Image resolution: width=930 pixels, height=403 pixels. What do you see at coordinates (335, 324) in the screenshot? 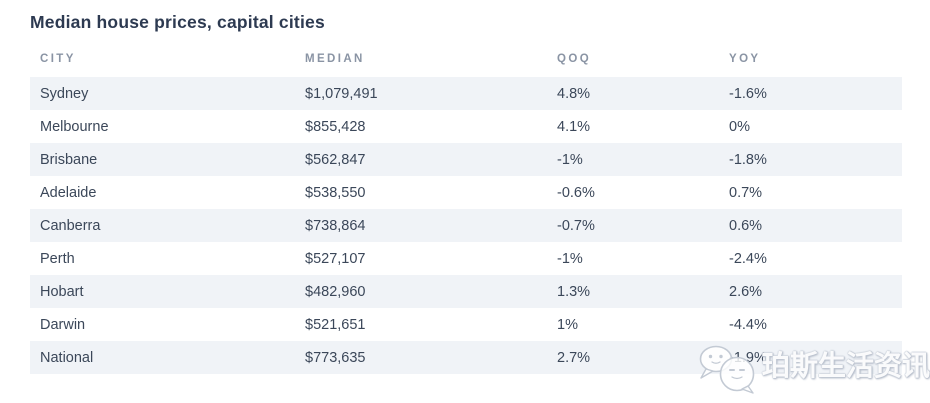
I see `median-cell: $521,651` at bounding box center [335, 324].